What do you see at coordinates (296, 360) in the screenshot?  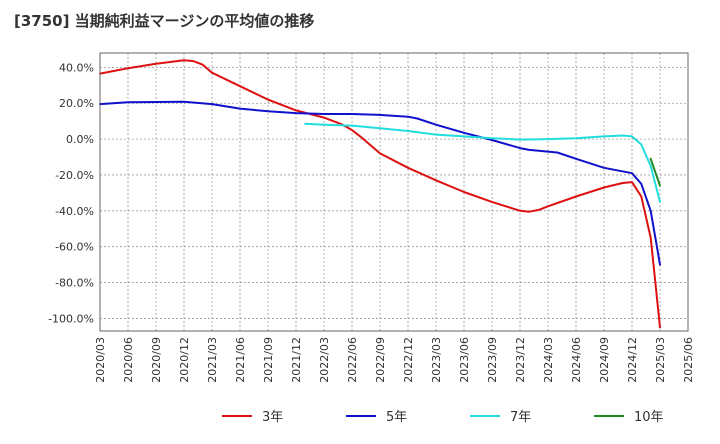 I see `x-tick-label: 2021/12` at bounding box center [296, 360].